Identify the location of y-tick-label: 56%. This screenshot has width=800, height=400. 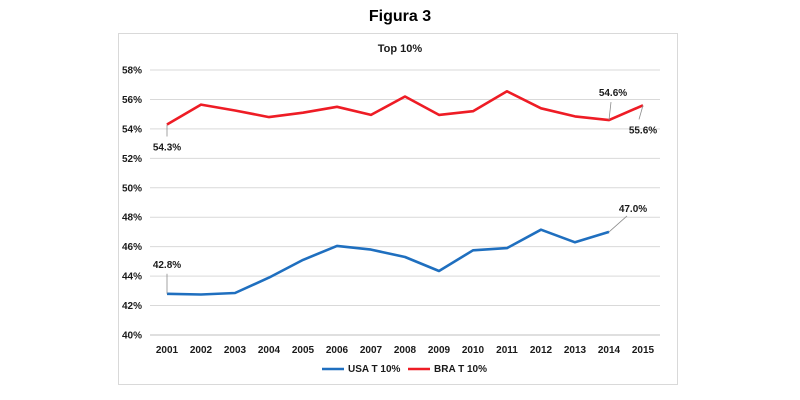
(132, 100).